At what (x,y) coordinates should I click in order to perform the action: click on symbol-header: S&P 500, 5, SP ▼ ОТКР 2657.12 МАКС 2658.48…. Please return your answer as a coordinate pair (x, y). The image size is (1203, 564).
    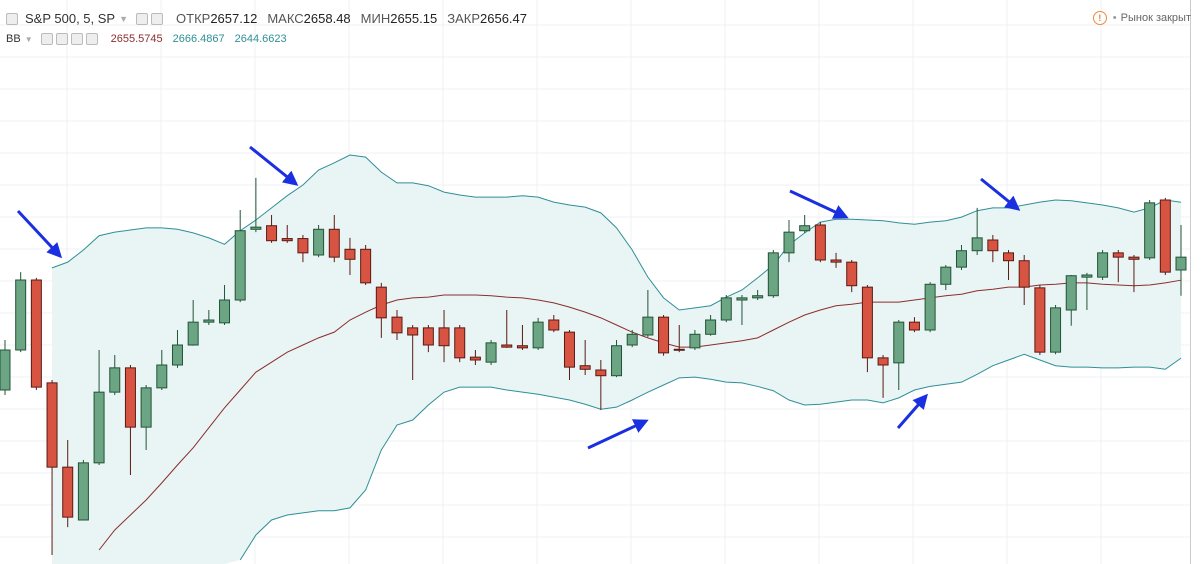
    Looking at the image, I should click on (266, 18).